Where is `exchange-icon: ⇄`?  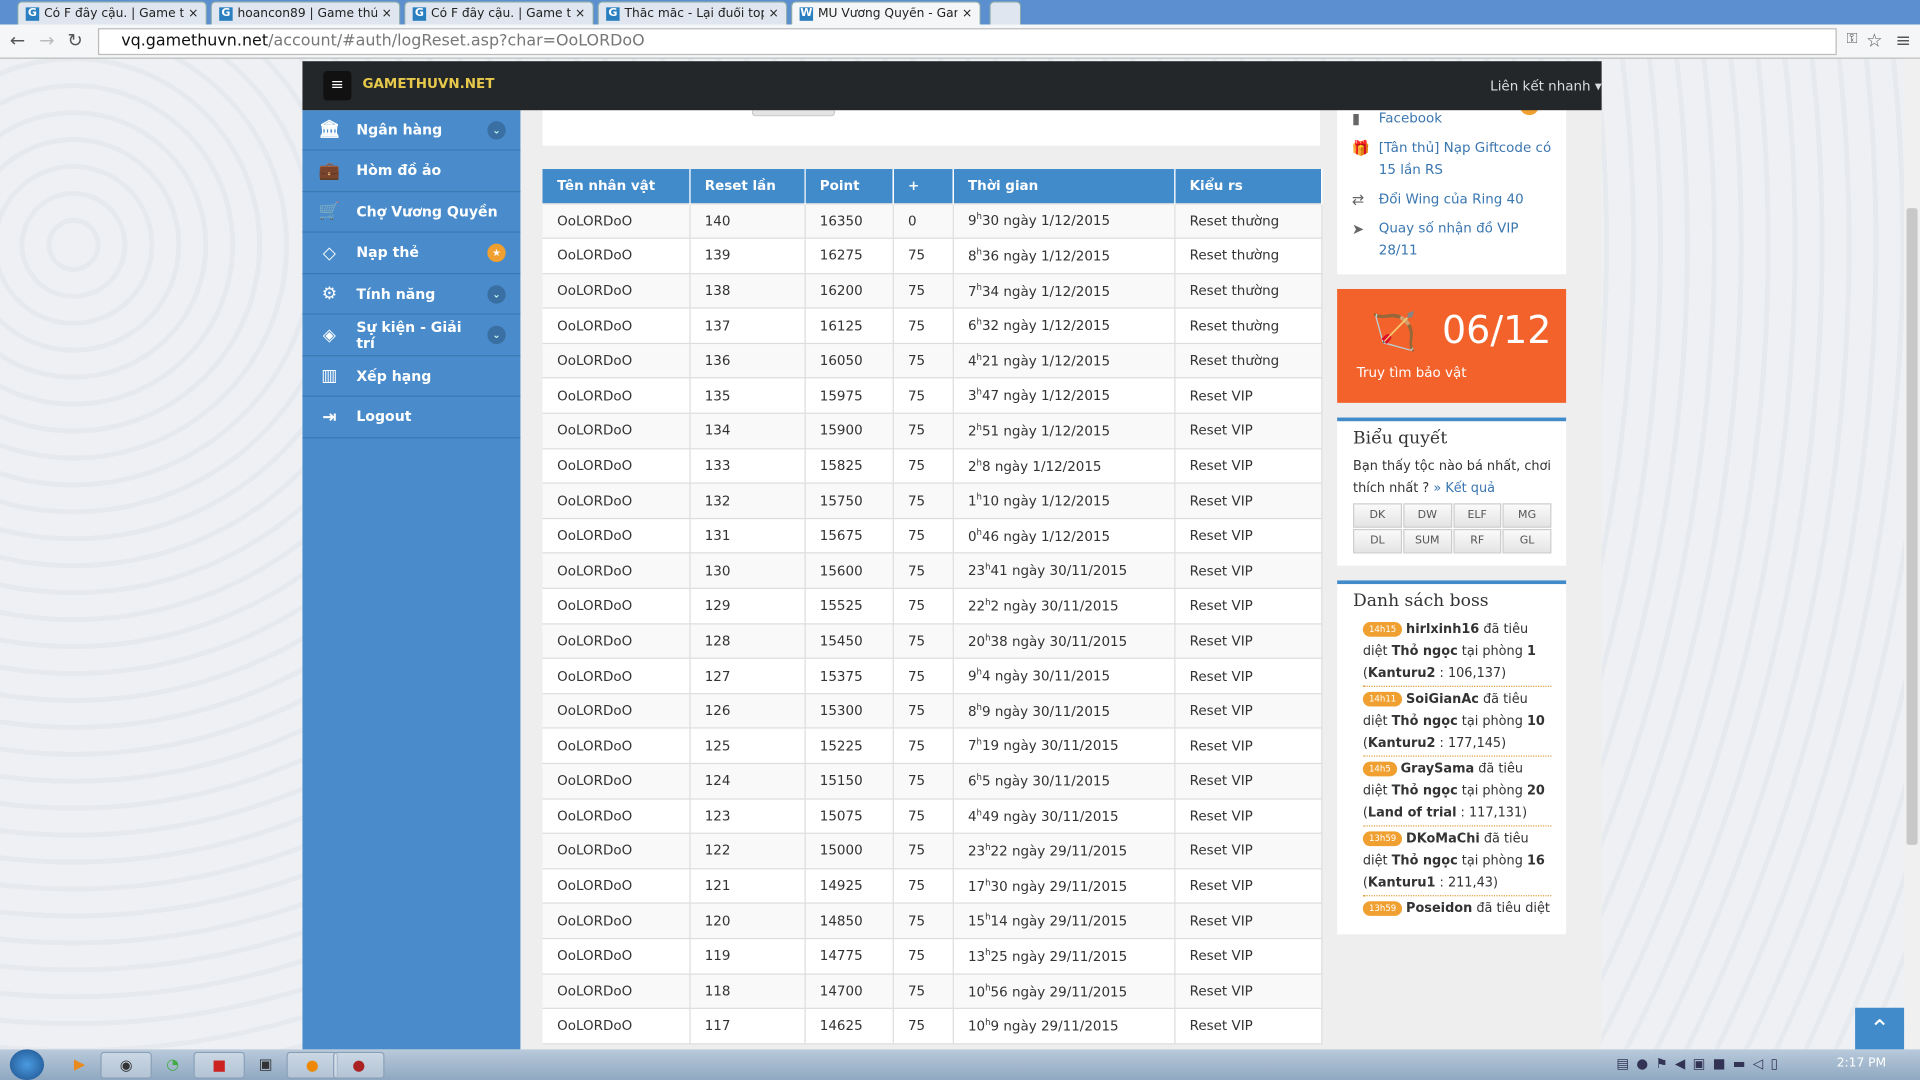 exchange-icon: ⇄ is located at coordinates (1358, 200).